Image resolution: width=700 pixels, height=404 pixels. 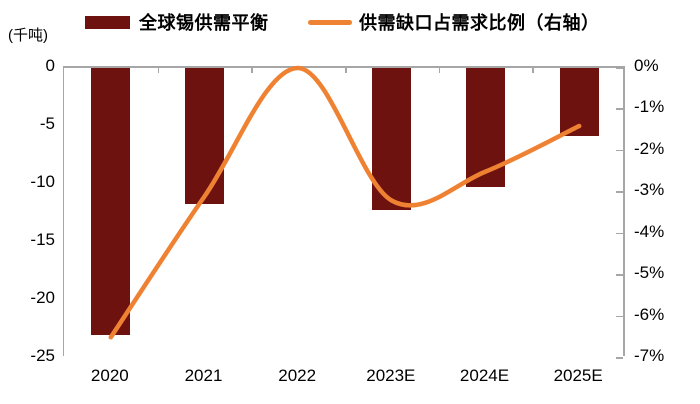 I want to click on right-axis-label: -2%, so click(x=649, y=148).